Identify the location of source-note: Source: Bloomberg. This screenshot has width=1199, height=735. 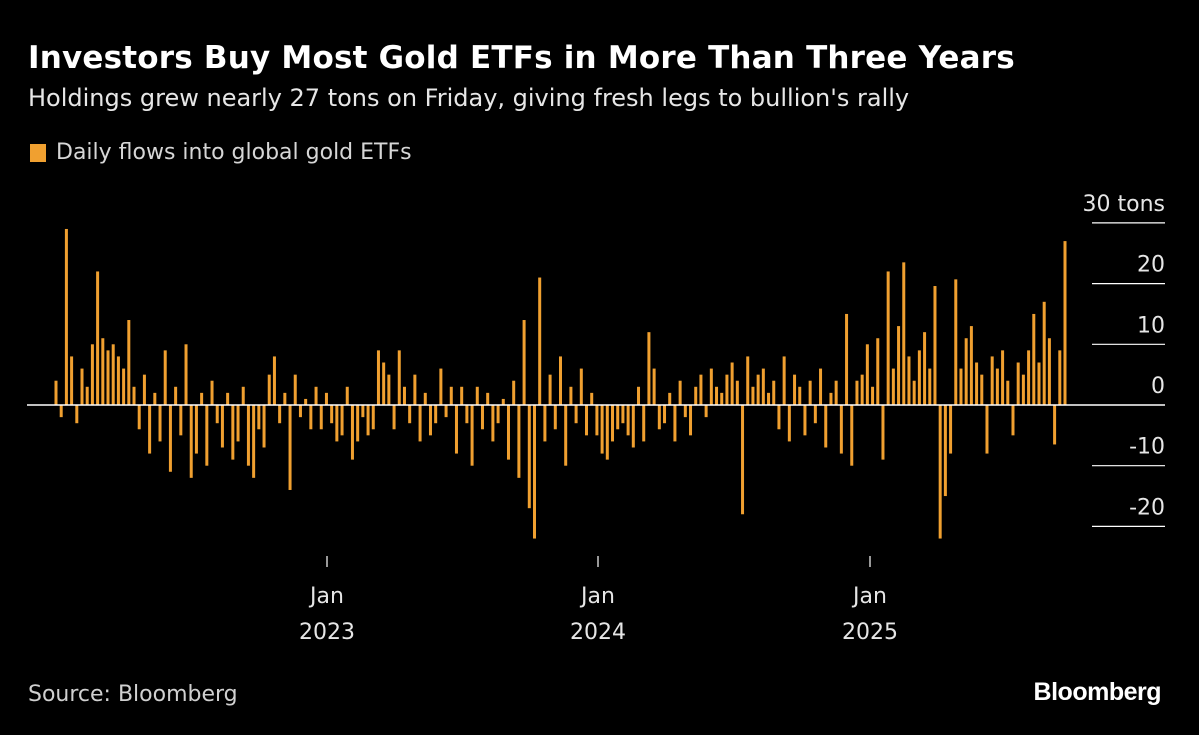
(133, 694).